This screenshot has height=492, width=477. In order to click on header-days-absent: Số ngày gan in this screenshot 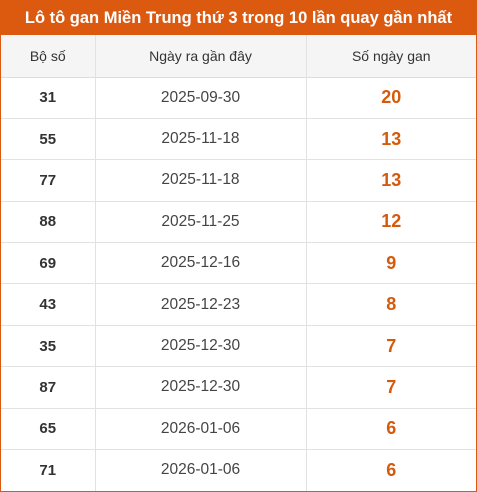, I will do `click(390, 56)`.